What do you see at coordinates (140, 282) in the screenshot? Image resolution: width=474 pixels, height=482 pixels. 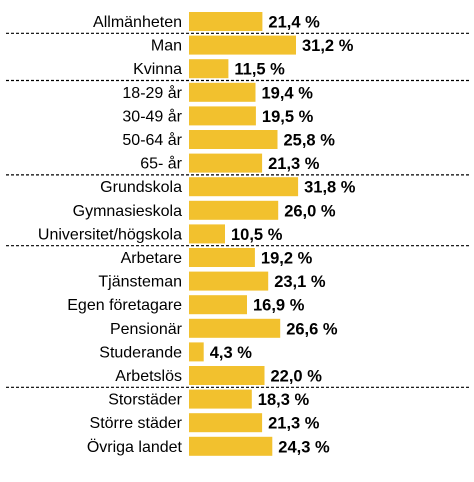 I see `category-label-tjansteman: Tjänsteman` at bounding box center [140, 282].